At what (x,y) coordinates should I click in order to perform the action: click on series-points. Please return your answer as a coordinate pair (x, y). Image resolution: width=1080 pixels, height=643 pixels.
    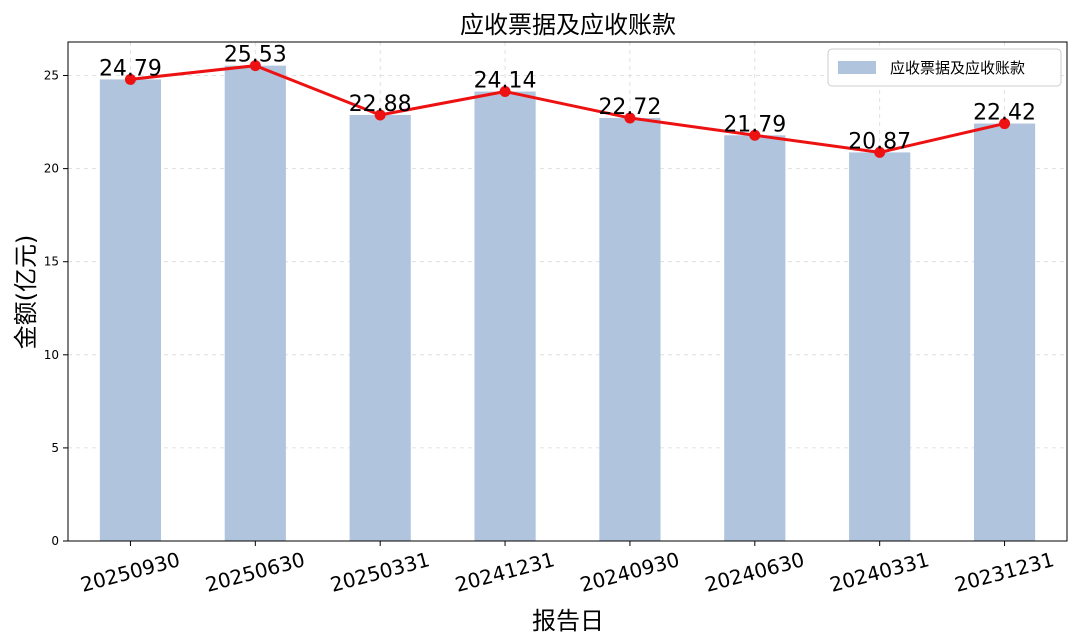
    Looking at the image, I should click on (567, 109).